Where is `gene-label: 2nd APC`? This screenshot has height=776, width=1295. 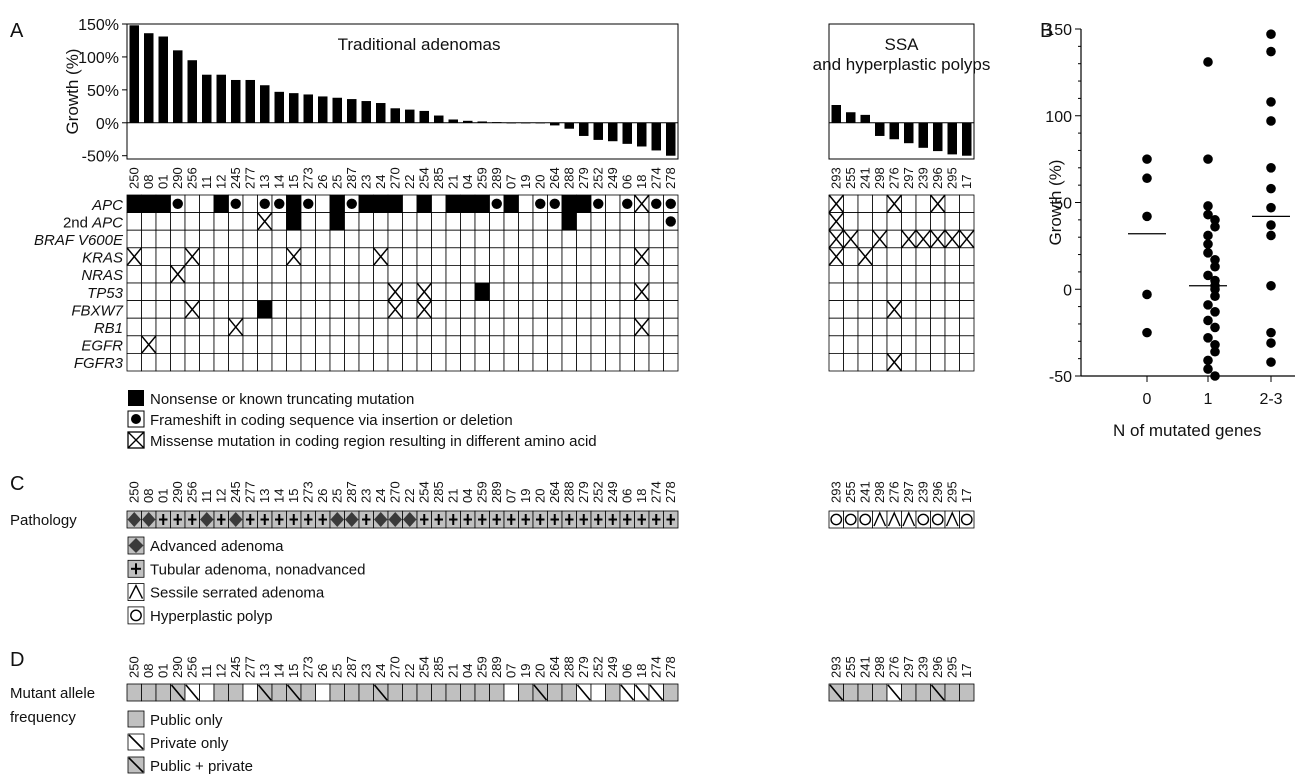
gene-label: 2nd APC is located at coordinates (93, 222).